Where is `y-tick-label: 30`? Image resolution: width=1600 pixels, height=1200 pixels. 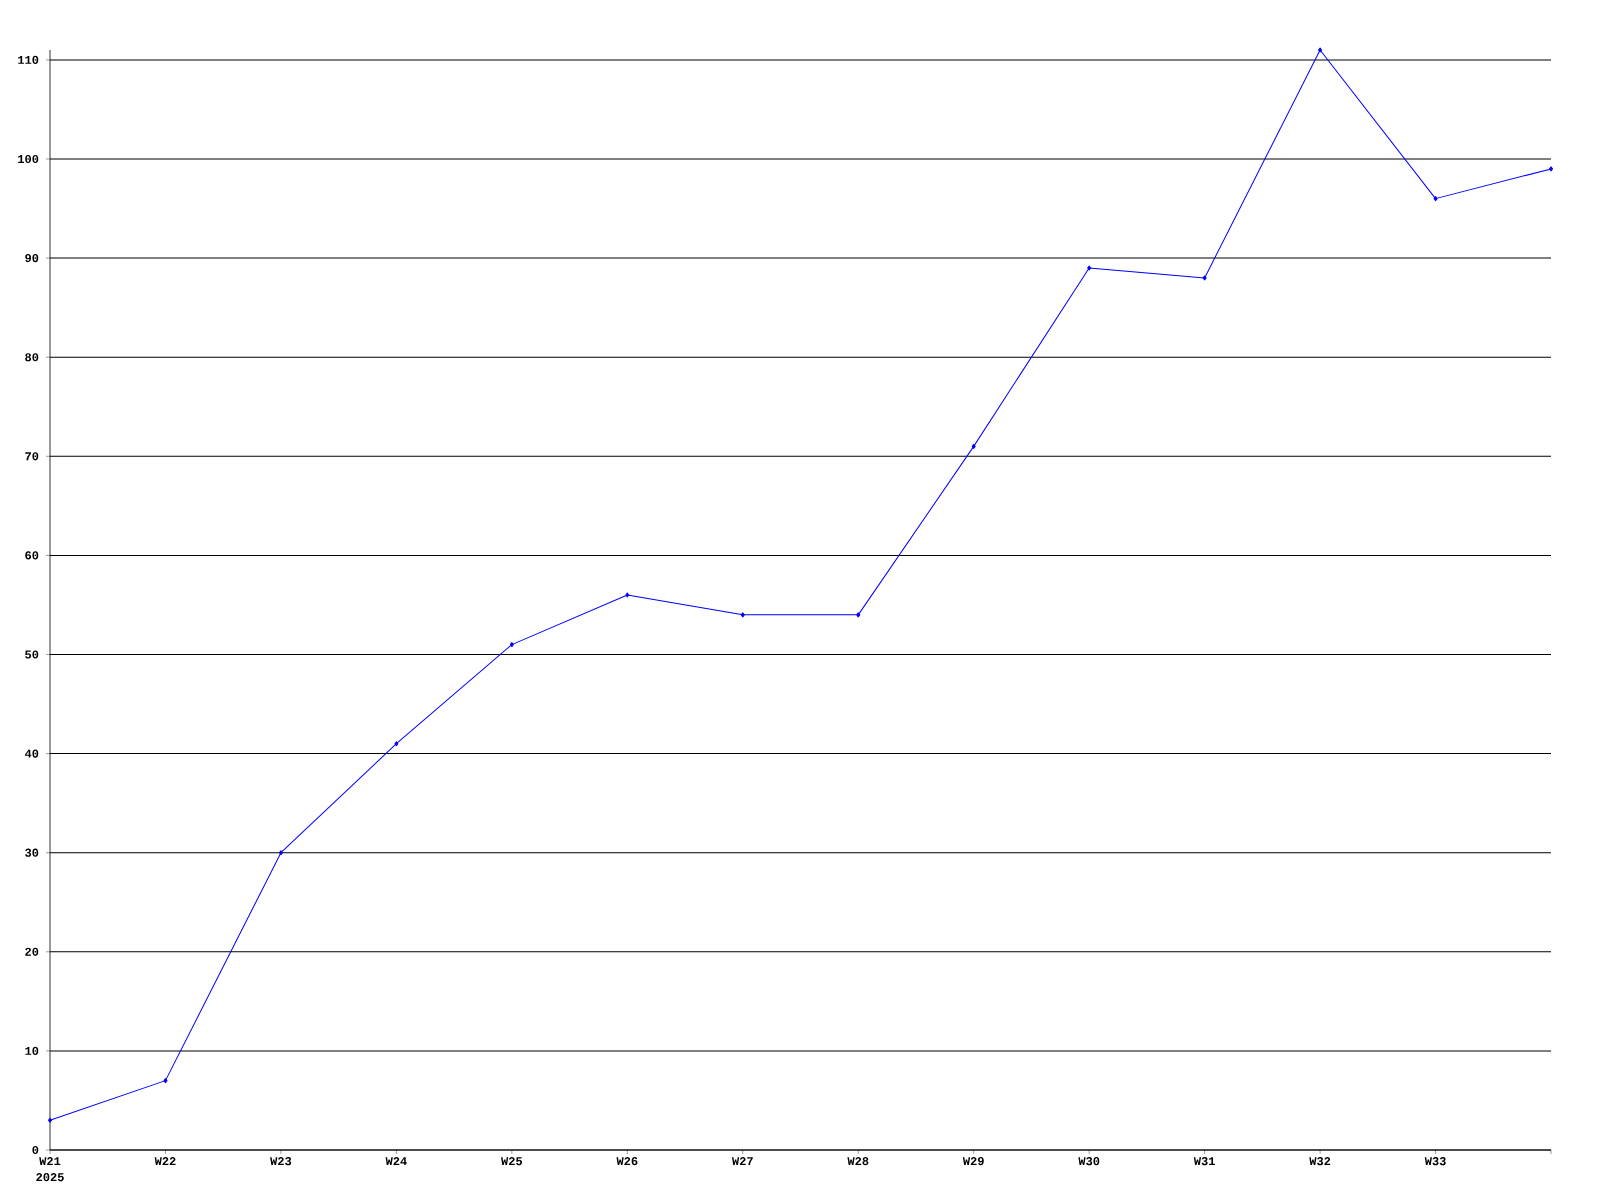 y-tick-label: 30 is located at coordinates (32, 852).